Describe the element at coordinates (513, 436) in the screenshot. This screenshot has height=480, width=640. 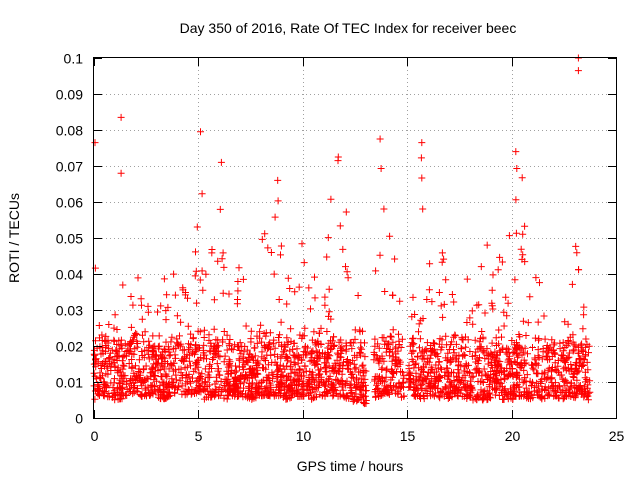
I see `x-tick-label: 20` at that location.